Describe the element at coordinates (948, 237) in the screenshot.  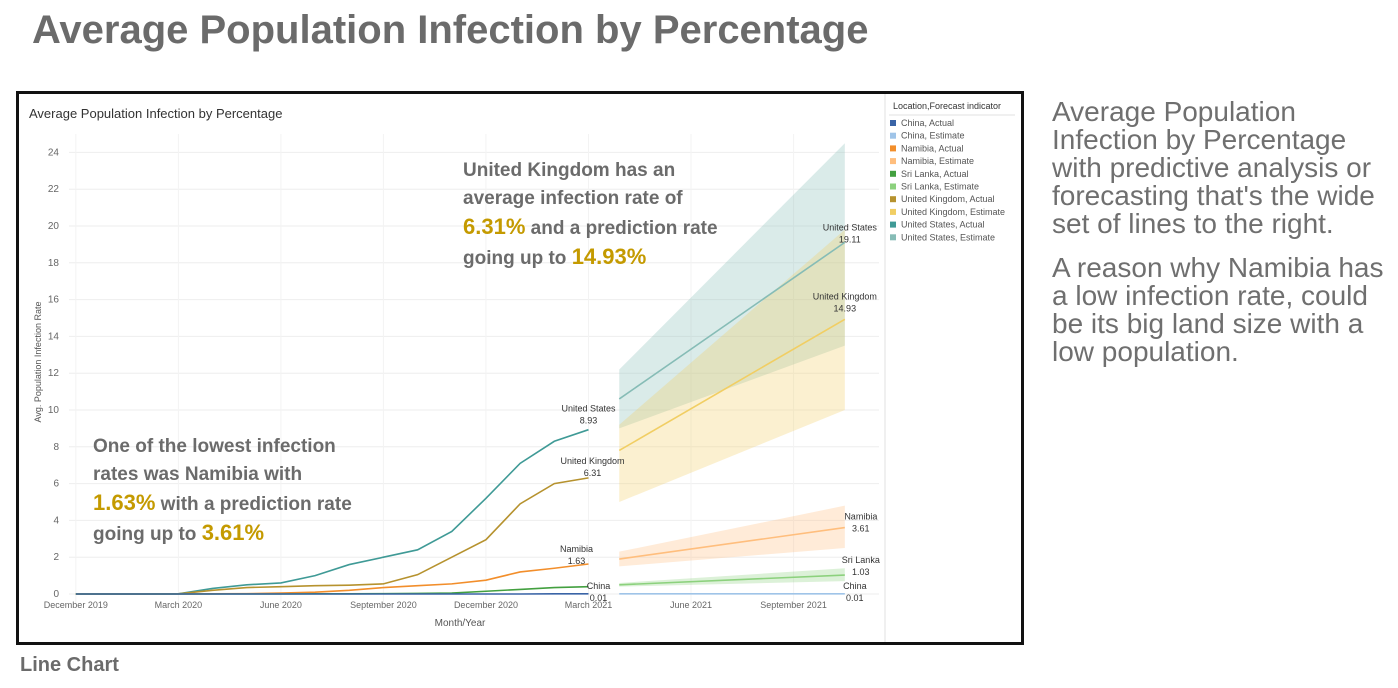
I see `legend-label: United States, Estimate` at that location.